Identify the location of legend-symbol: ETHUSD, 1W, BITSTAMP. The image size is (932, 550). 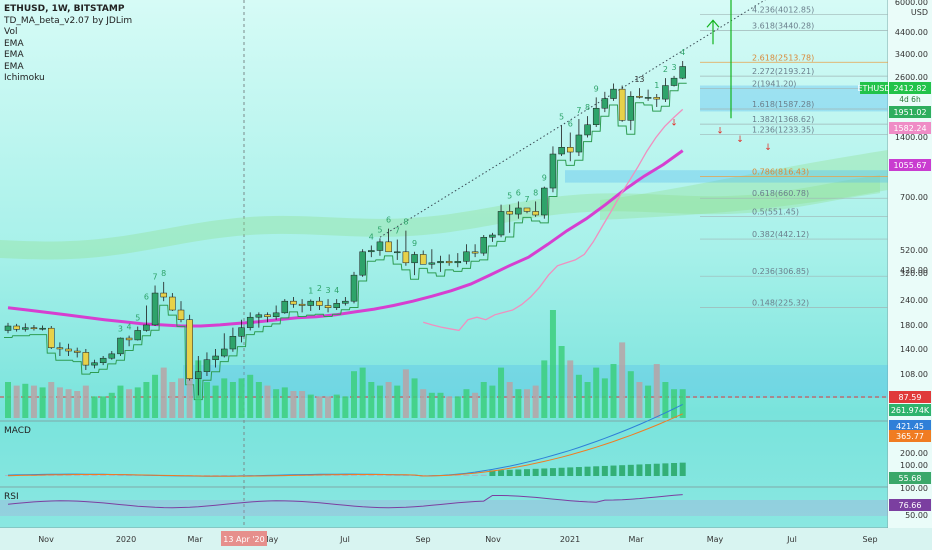
(64, 9).